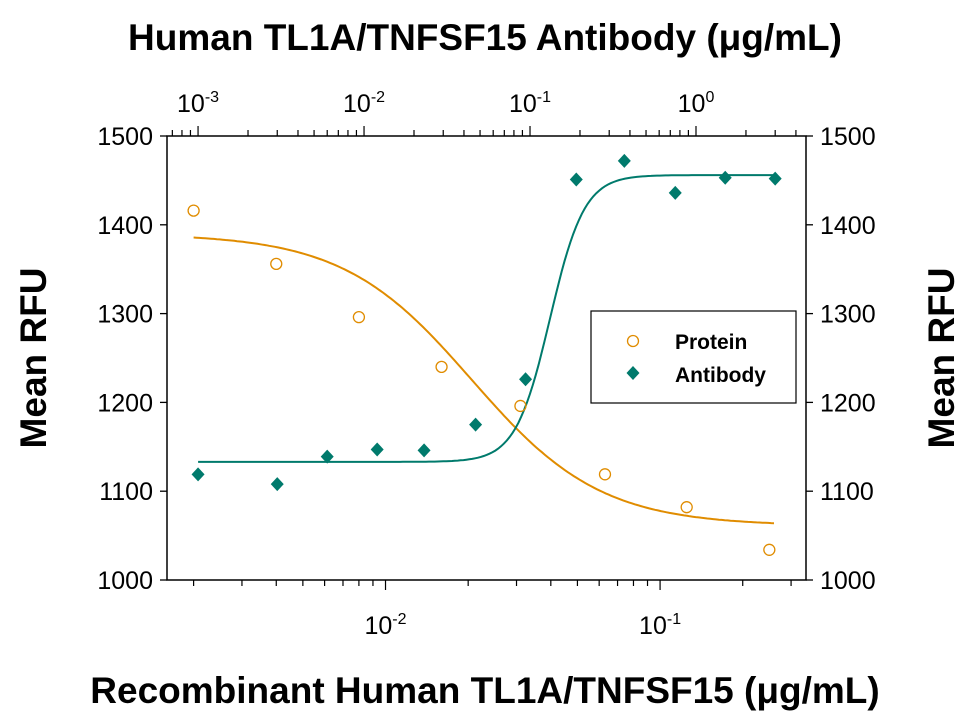 The image size is (971, 722). Describe the element at coordinates (126, 492) in the screenshot. I see `left-y-tick-label: 1100` at that location.